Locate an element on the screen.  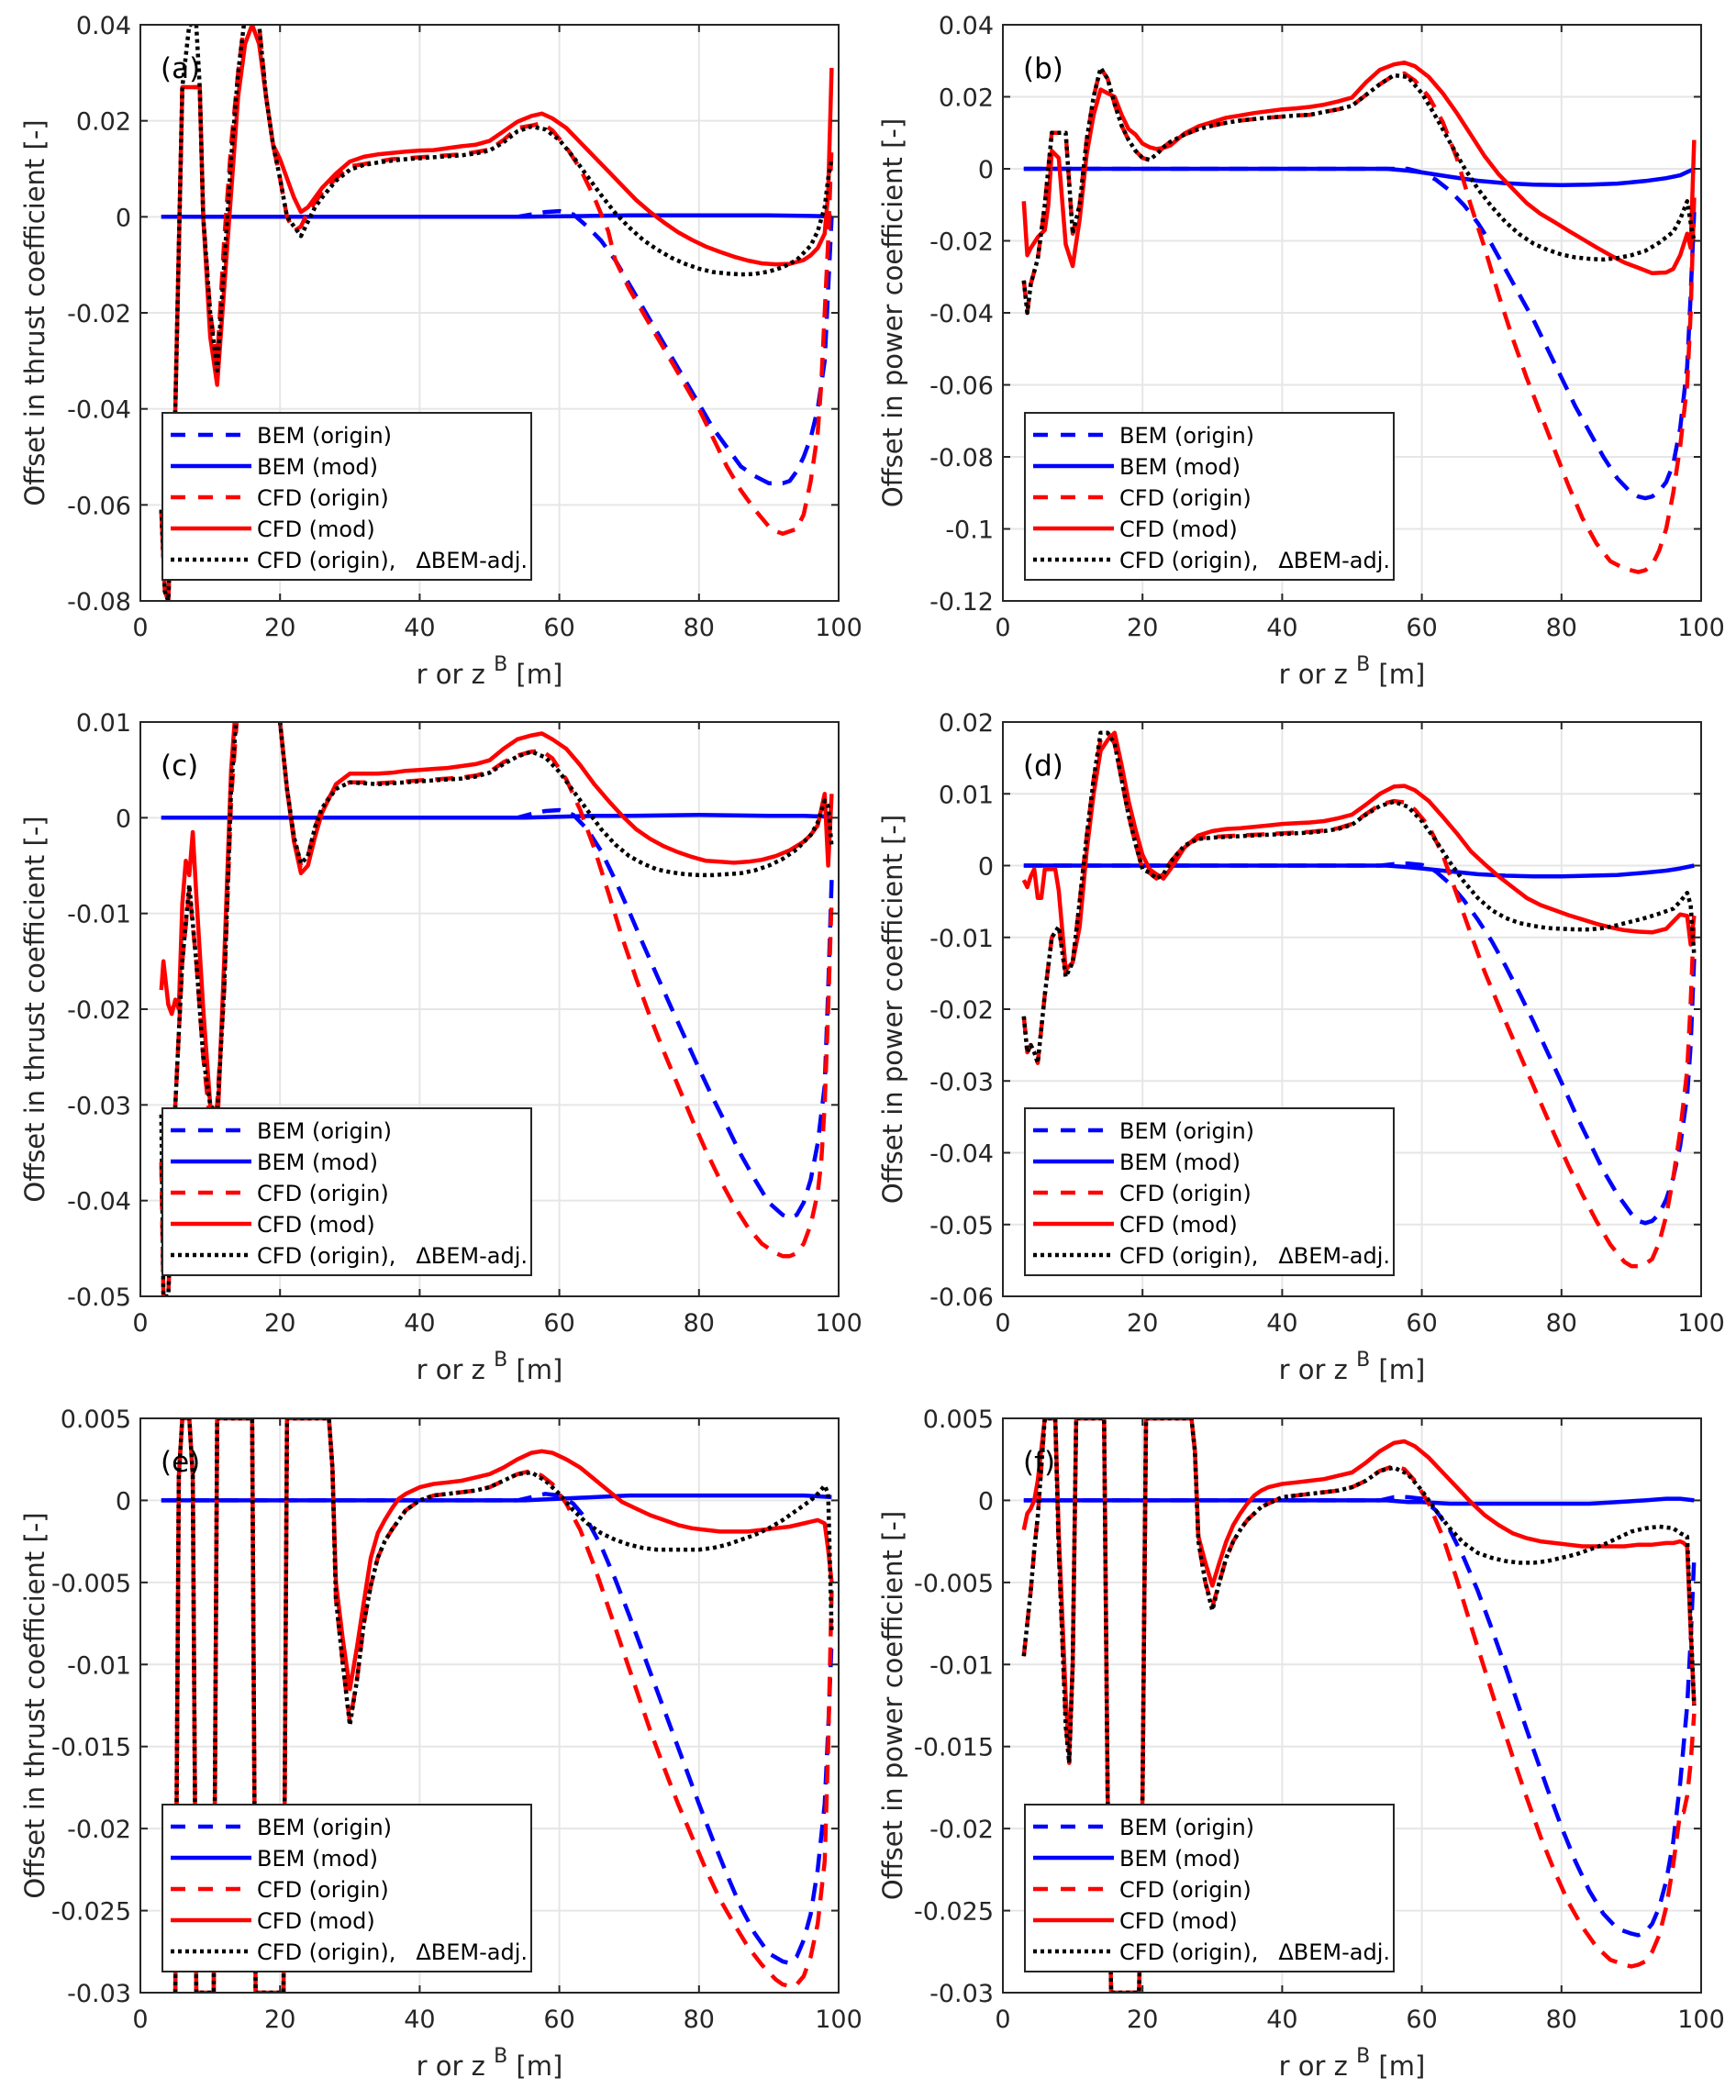
y-tick-label: -0.06 is located at coordinates (99, 506).